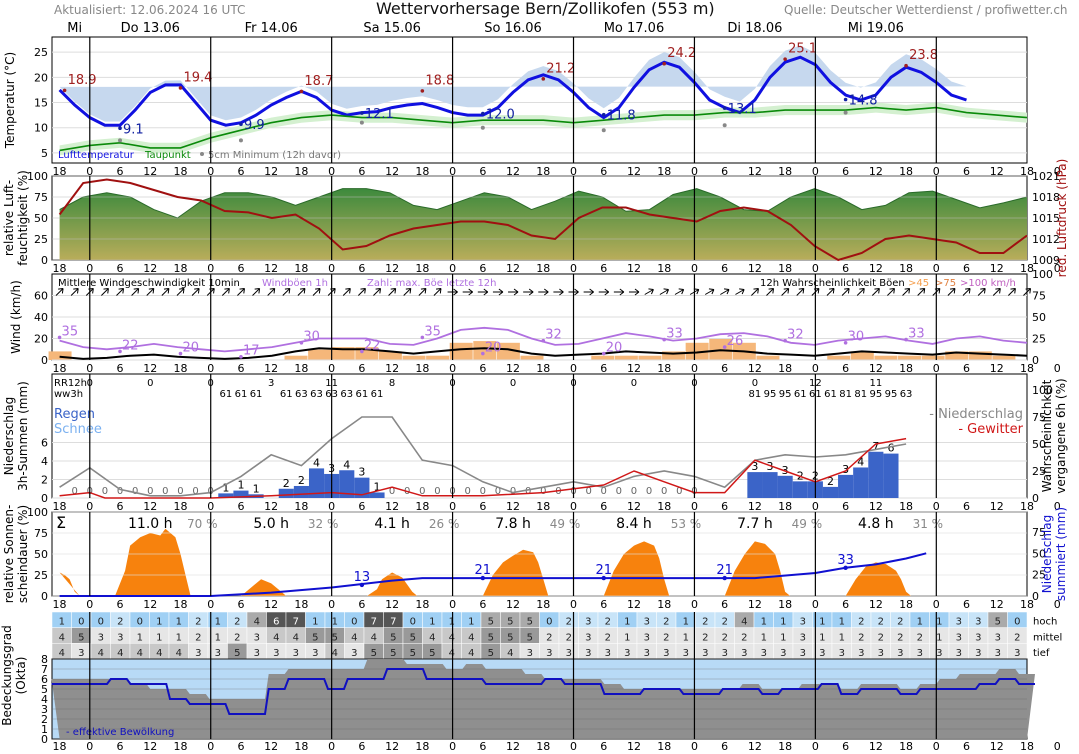 This screenshot has width=1079, height=754. What do you see at coordinates (41, 296) in the screenshot?
I see `y-tick: 60` at bounding box center [41, 296].